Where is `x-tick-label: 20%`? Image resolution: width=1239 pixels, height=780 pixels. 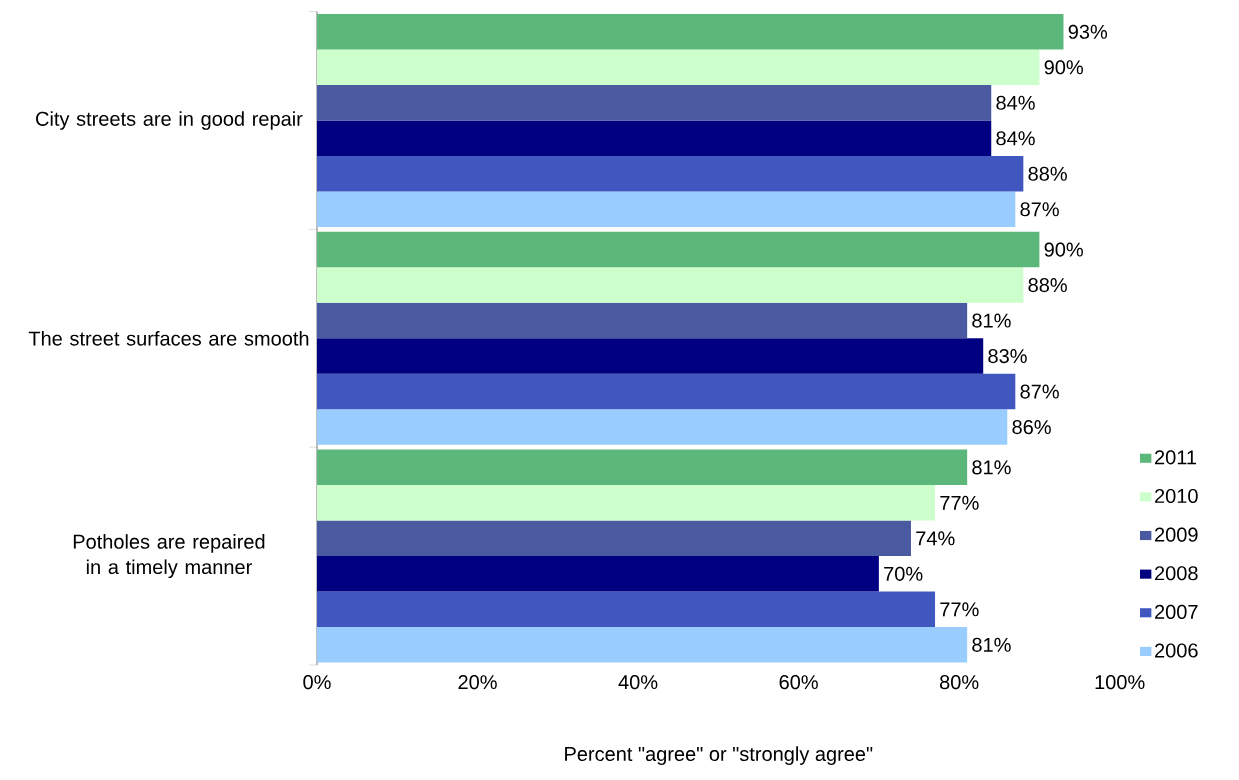 x-tick-label: 20% is located at coordinates (477, 682).